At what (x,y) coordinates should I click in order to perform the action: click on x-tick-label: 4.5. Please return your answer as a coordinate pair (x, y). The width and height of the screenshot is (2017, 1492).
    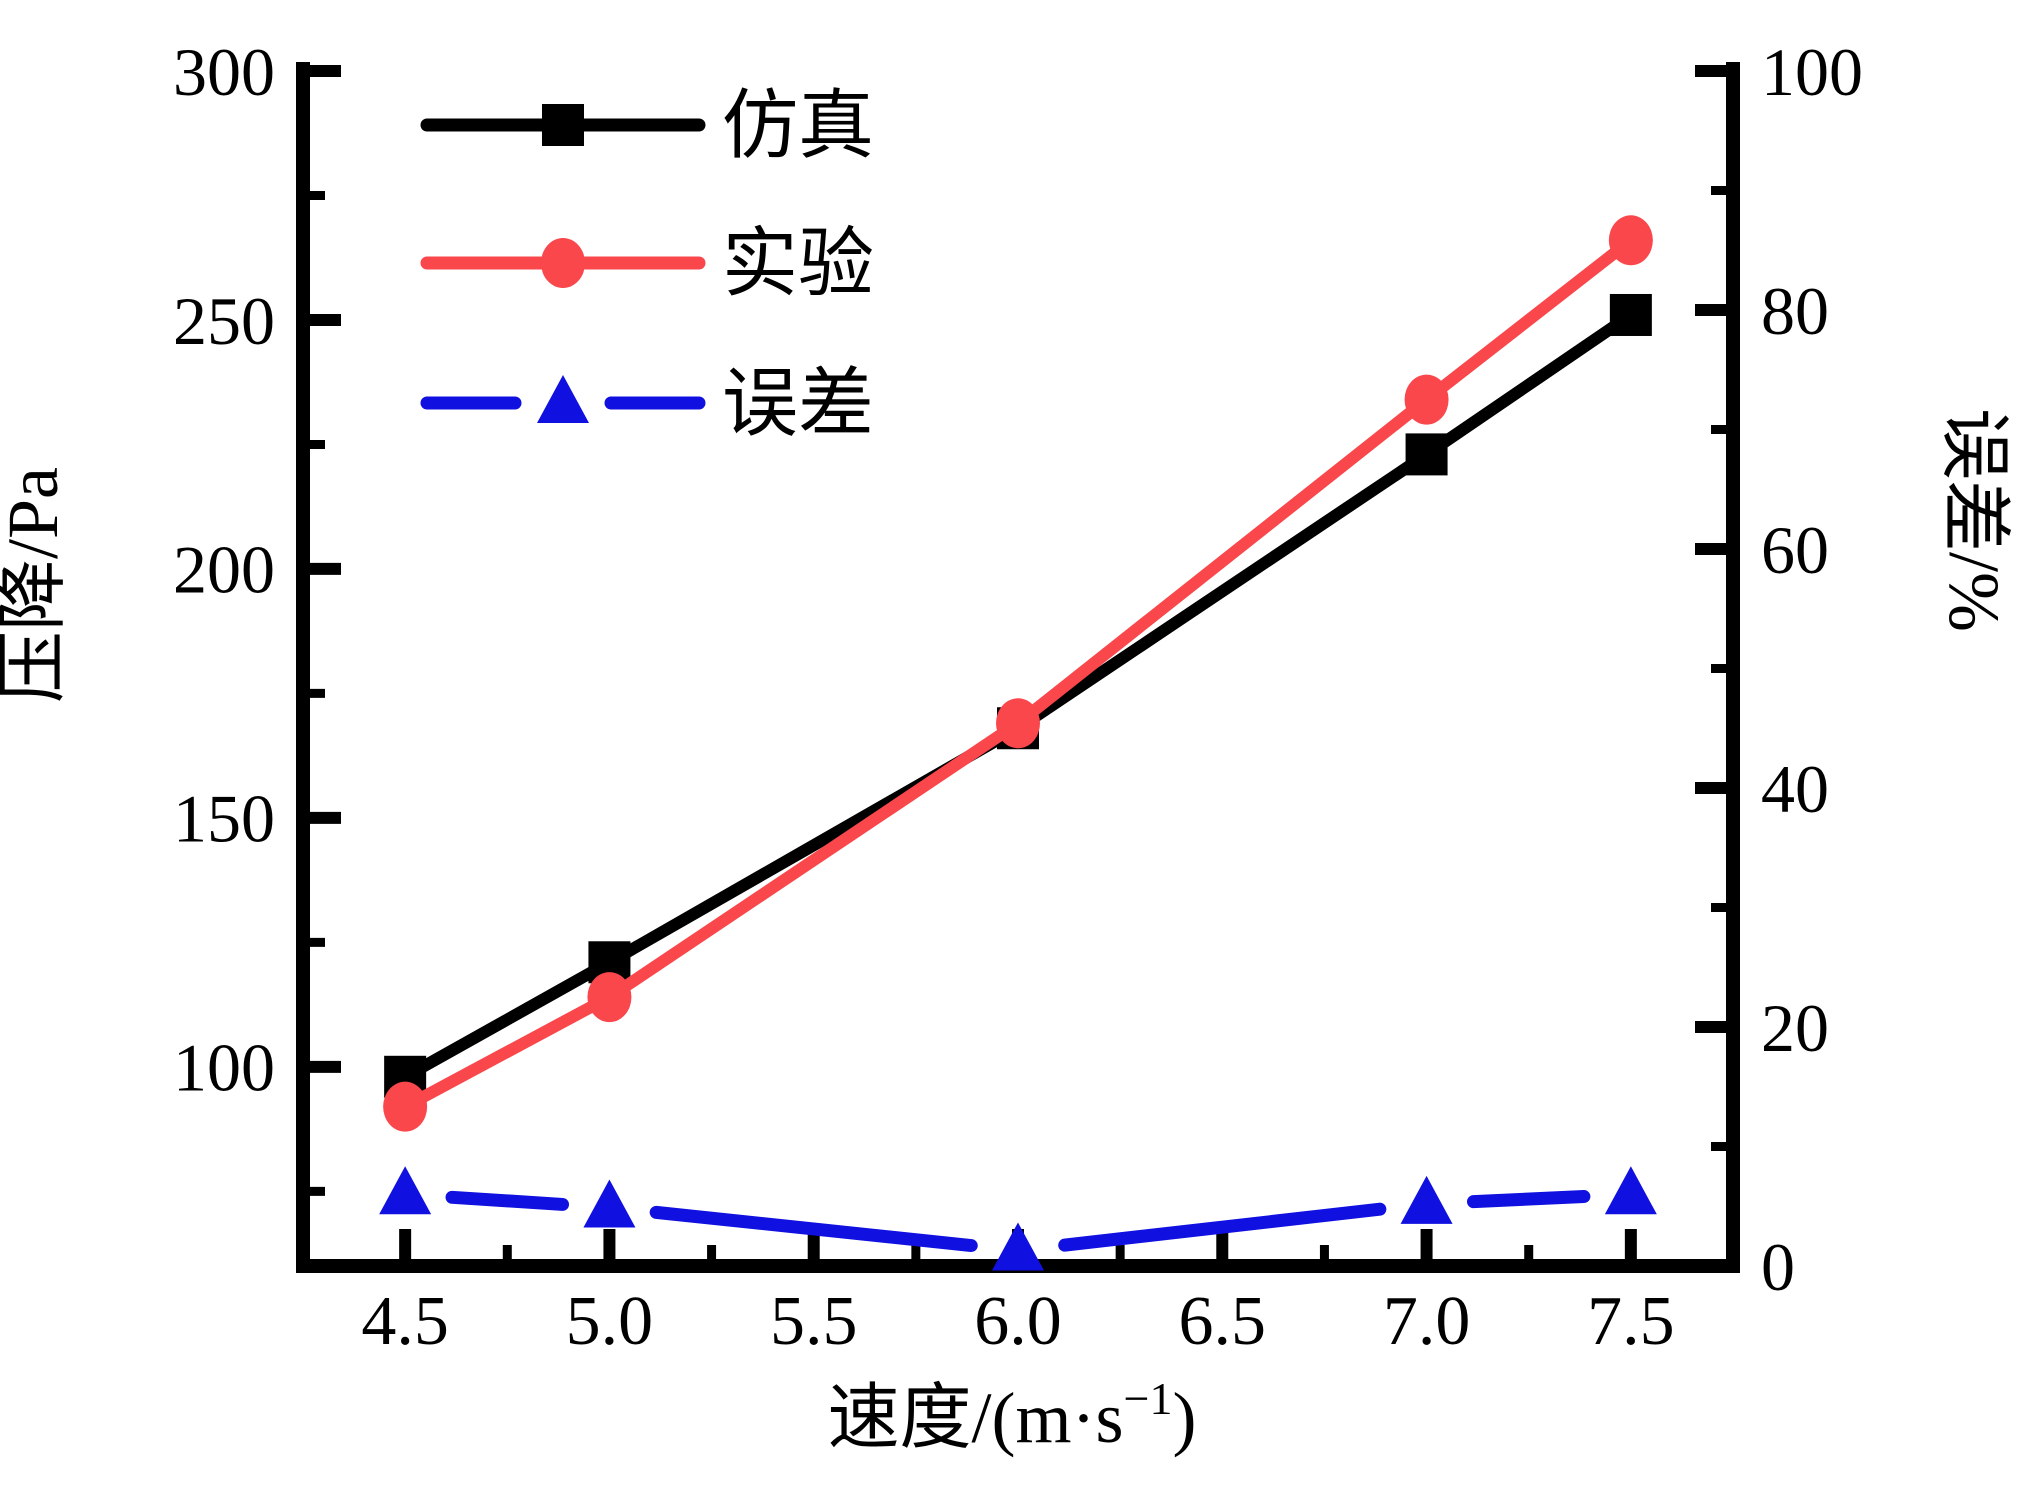
    Looking at the image, I should click on (405, 1321).